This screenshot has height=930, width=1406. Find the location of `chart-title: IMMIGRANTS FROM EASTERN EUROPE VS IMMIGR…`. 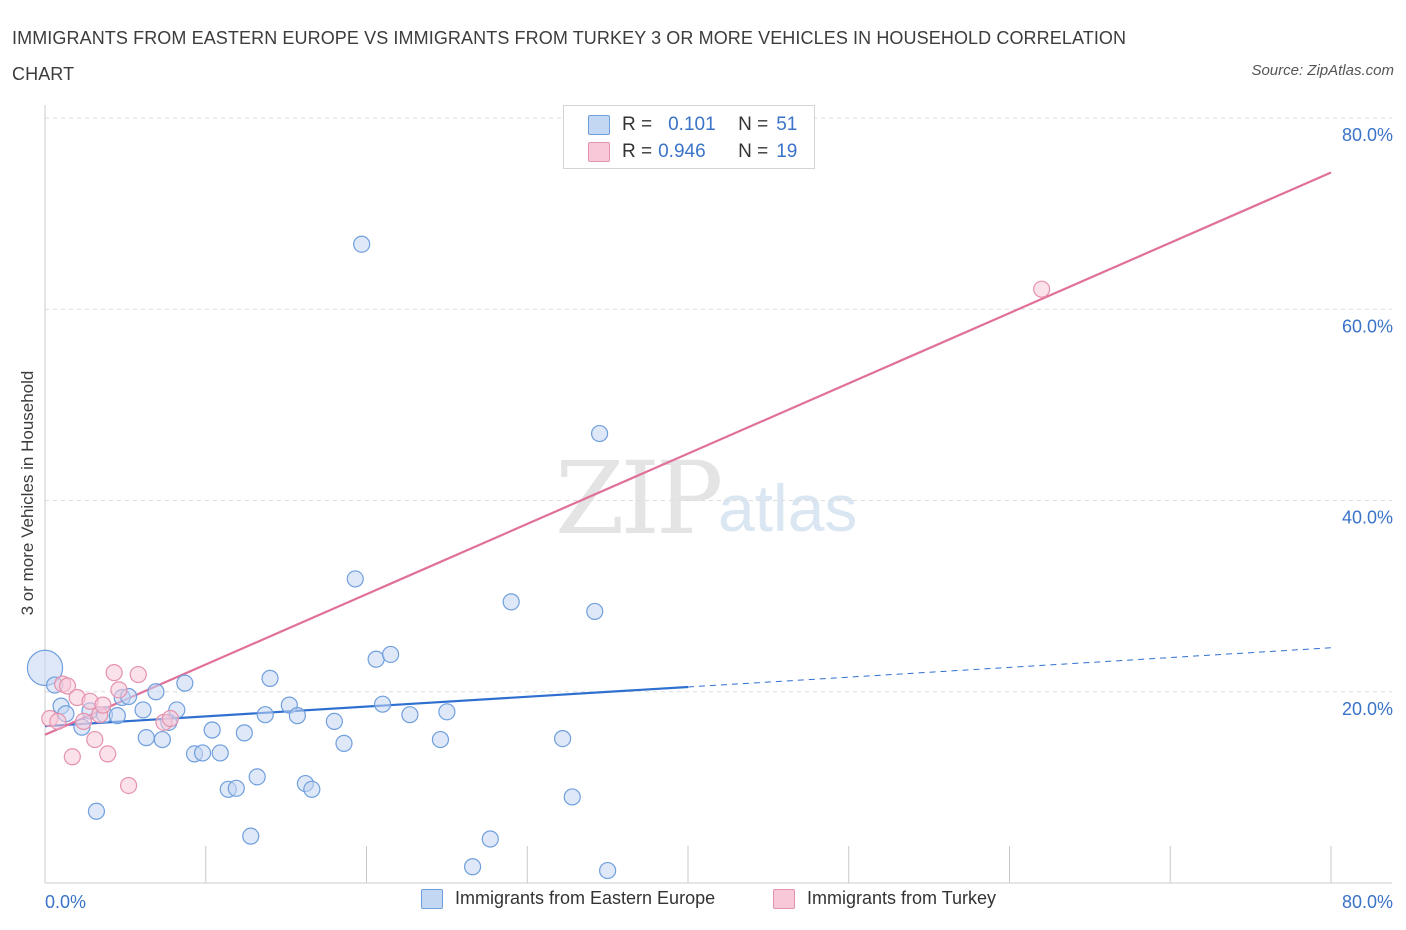

chart-title: IMMIGRANTS FROM EASTERN EUROPE VS IMMIGR… is located at coordinates (569, 56).